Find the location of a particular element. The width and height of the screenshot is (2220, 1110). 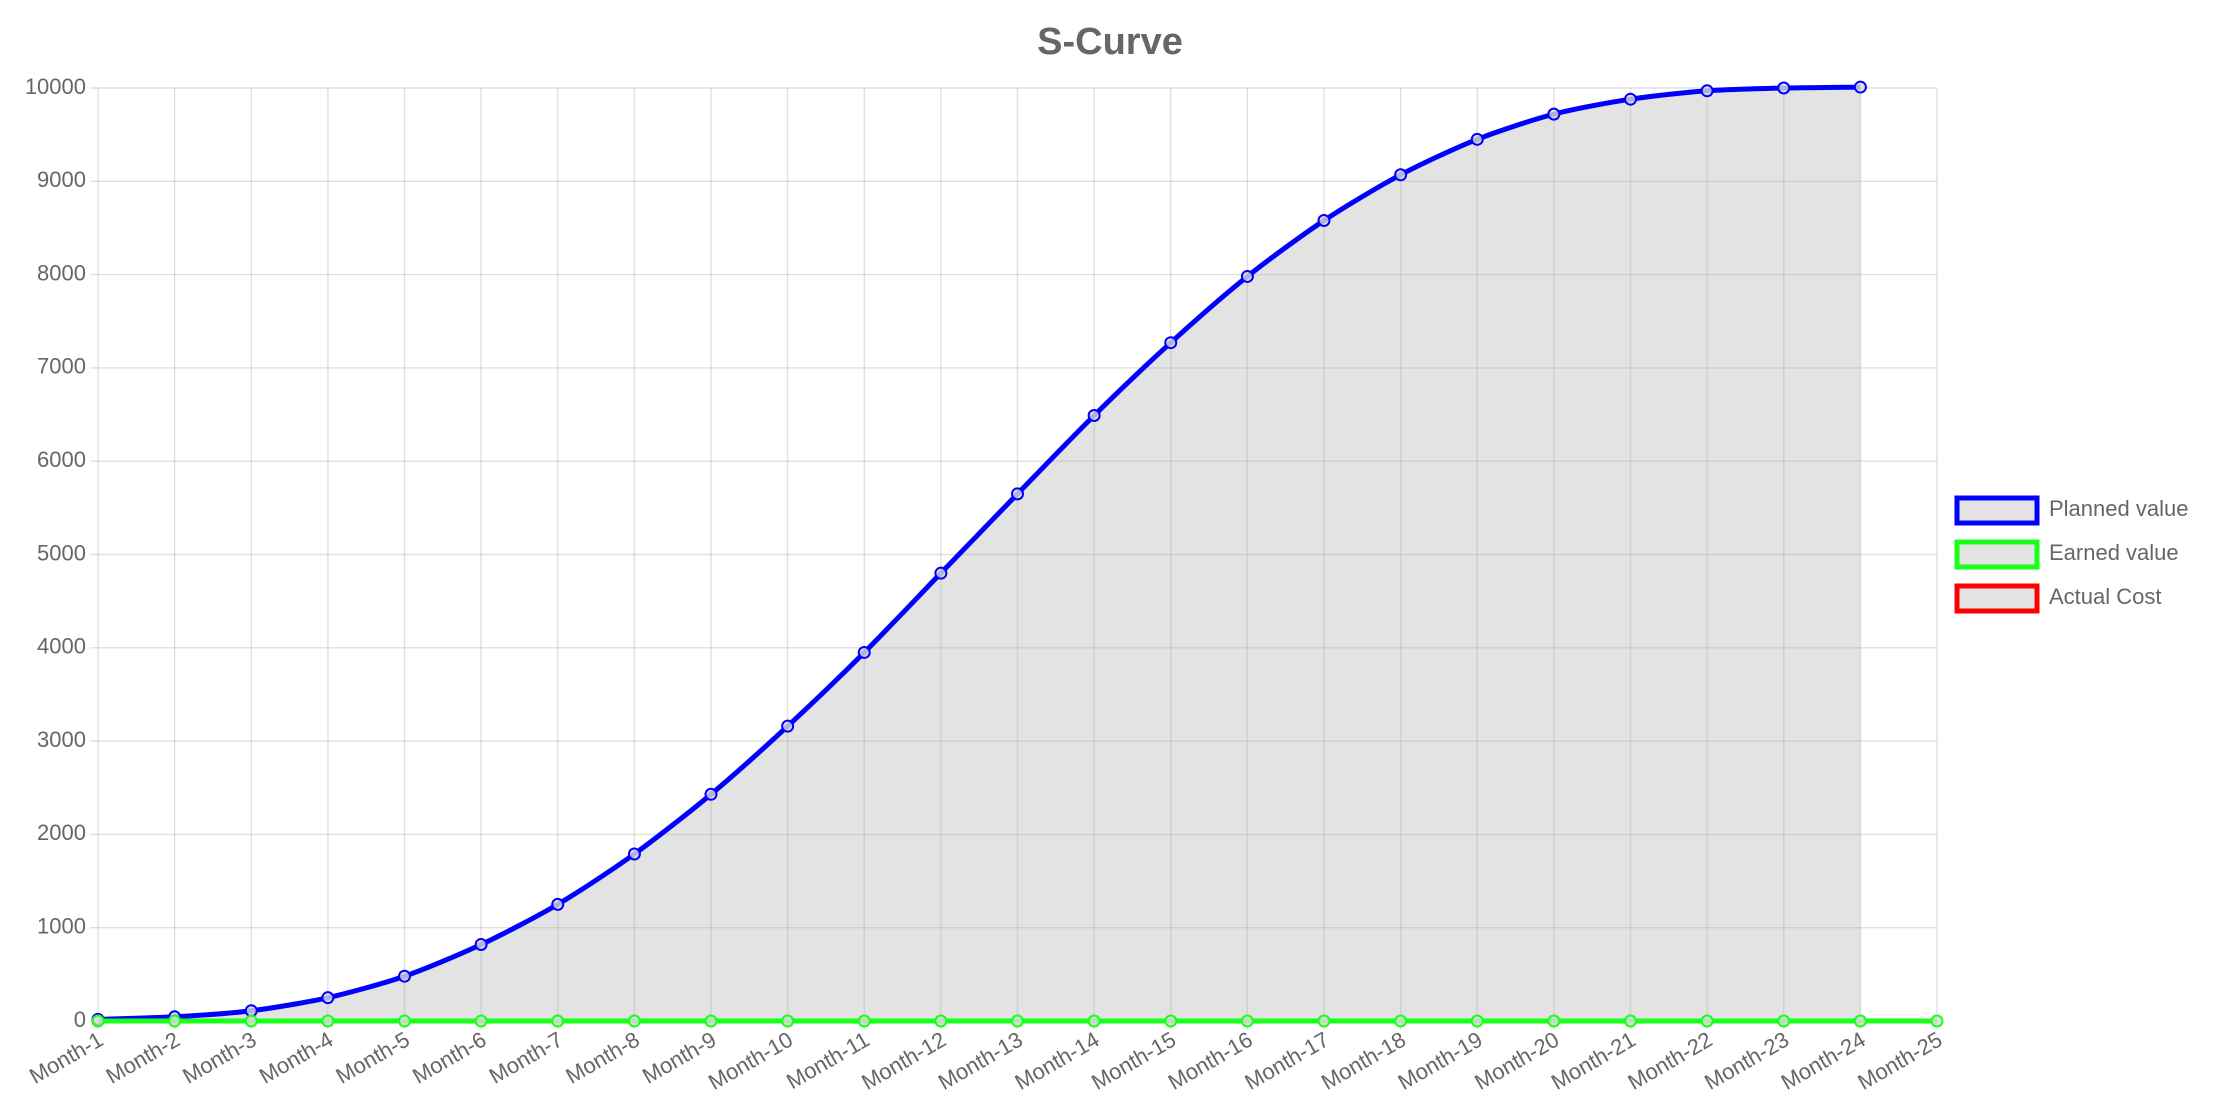

y-tick-label: 2000 is located at coordinates (61, 832).